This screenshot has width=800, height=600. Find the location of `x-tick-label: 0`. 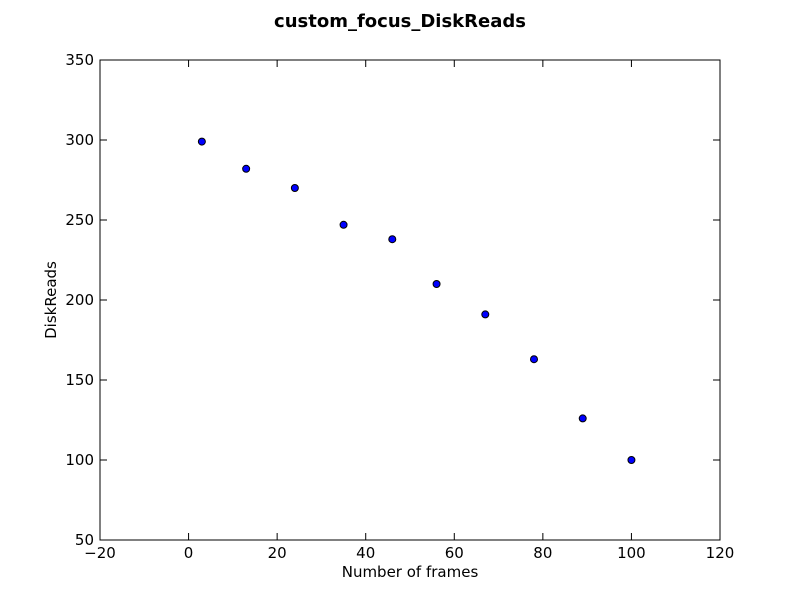

x-tick-label: 0 is located at coordinates (189, 553).